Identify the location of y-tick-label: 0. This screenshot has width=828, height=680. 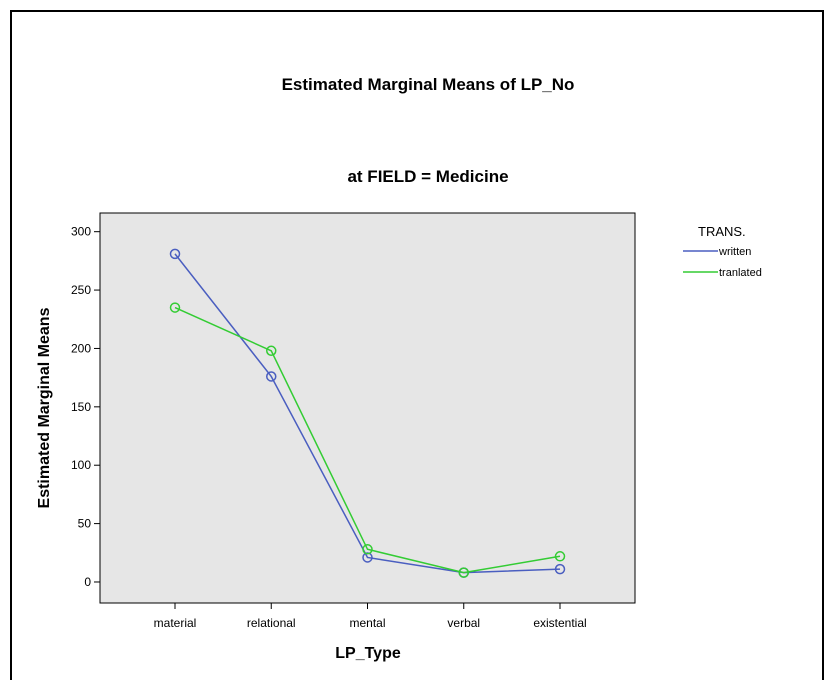
(87, 582).